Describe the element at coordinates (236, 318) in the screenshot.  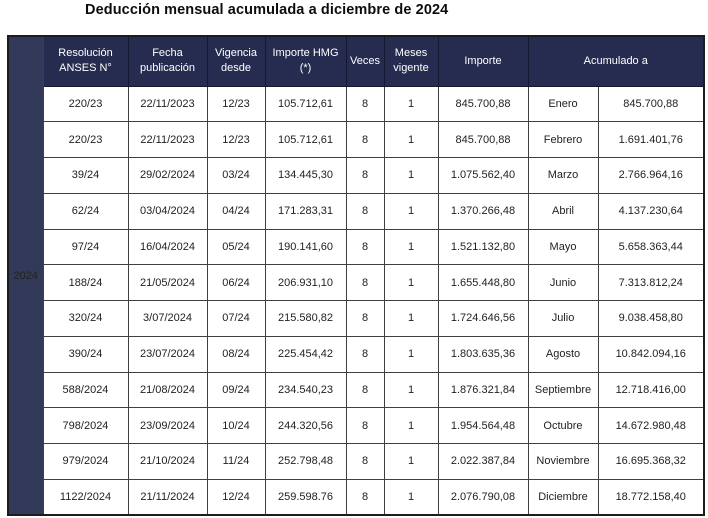
I see `cell-vigencia-desde: 07/24` at that location.